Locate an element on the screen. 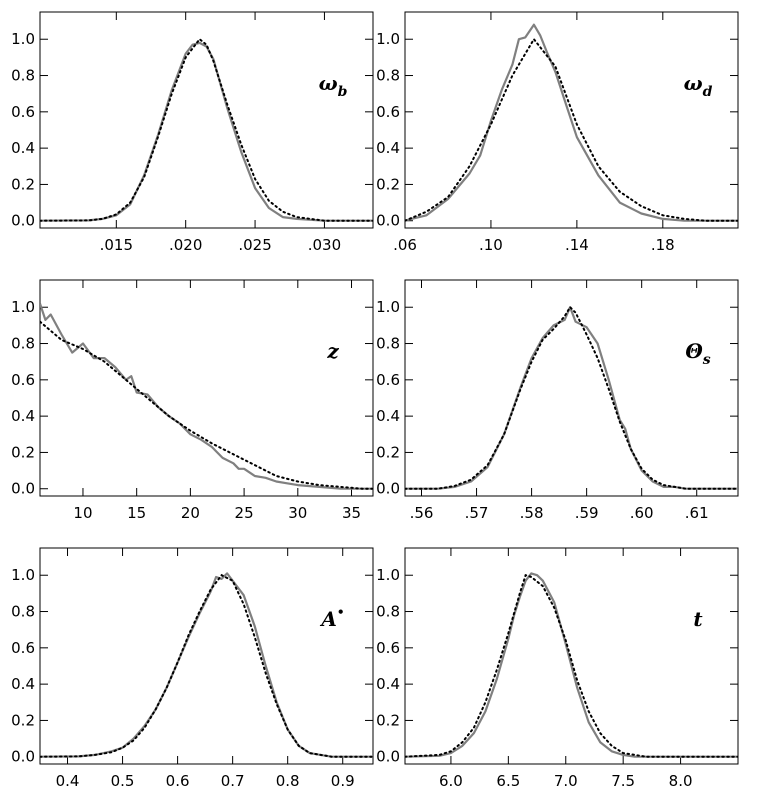 The width and height of the screenshot is (779, 800). x-tick-label: 6.0 is located at coordinates (451, 781).